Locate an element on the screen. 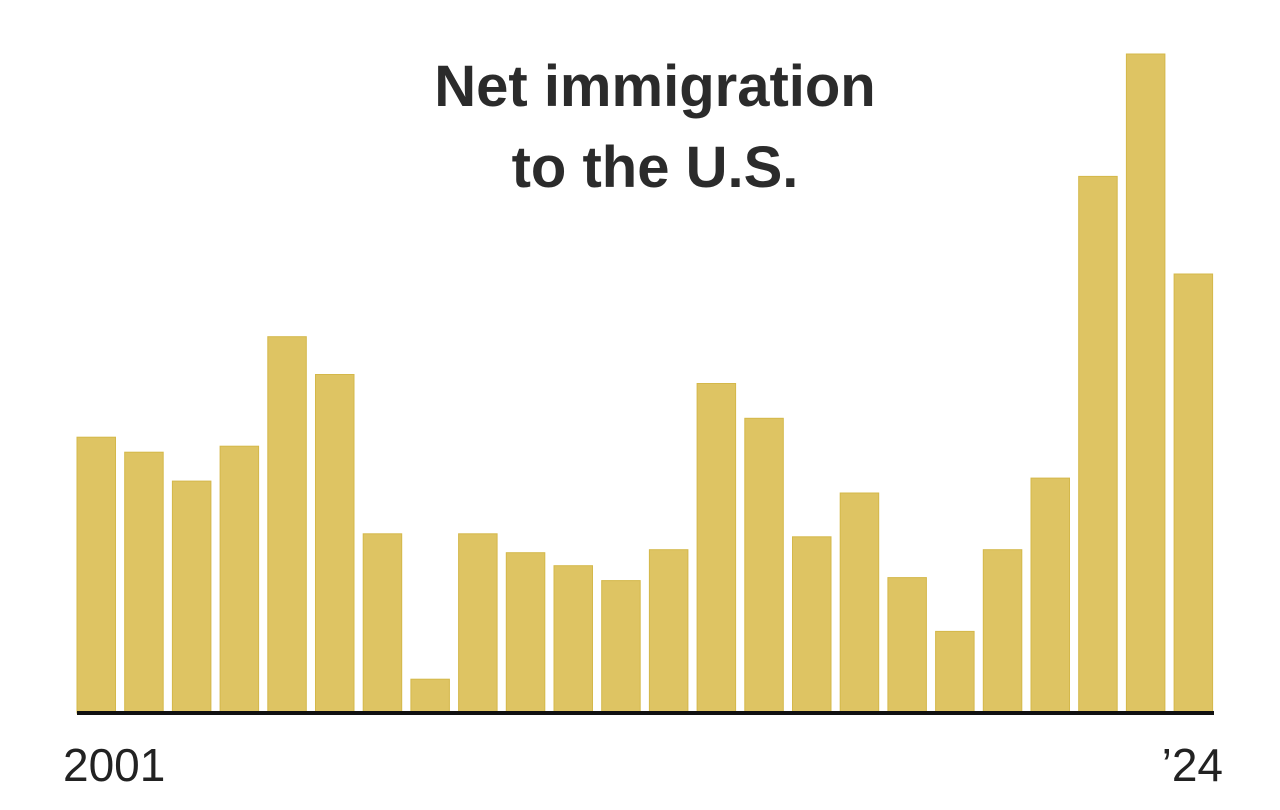 The height and width of the screenshot is (810, 1280). bar-2005 is located at coordinates (287, 525).